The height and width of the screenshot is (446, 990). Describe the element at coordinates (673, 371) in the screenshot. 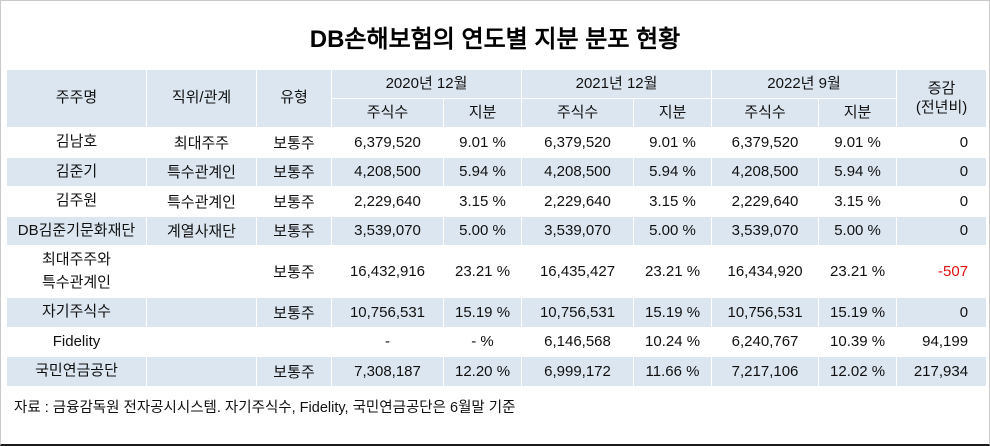

I see `cell-stake: 11.66 %` at that location.